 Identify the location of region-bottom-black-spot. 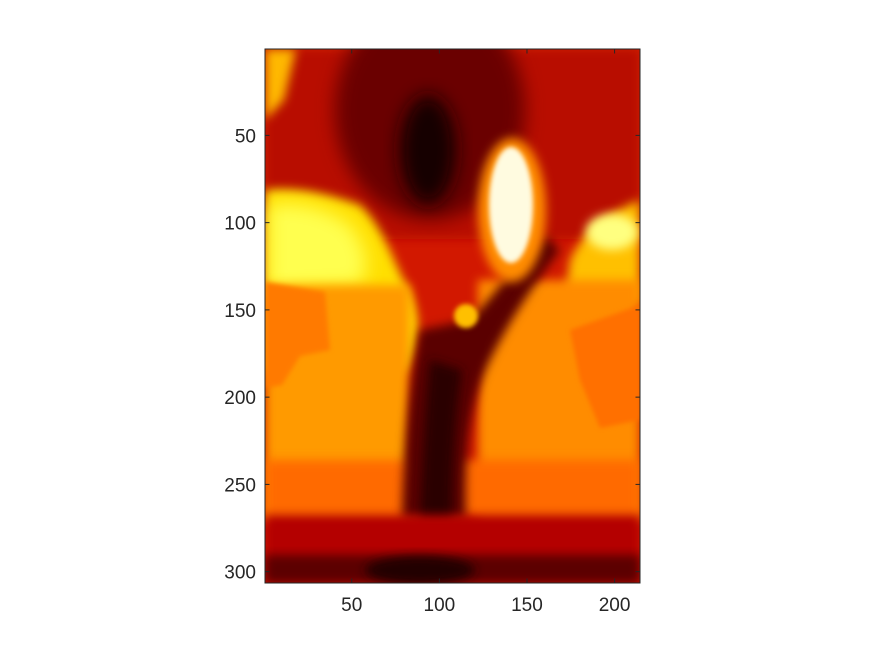
(420, 569).